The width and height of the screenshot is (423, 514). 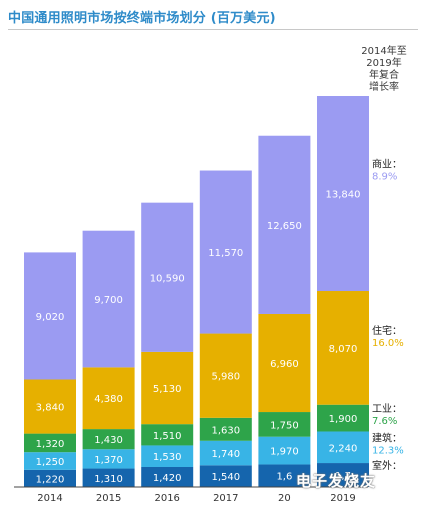 What do you see at coordinates (388, 343) in the screenshot?
I see `legend-cagr: 16.0%` at bounding box center [388, 343].